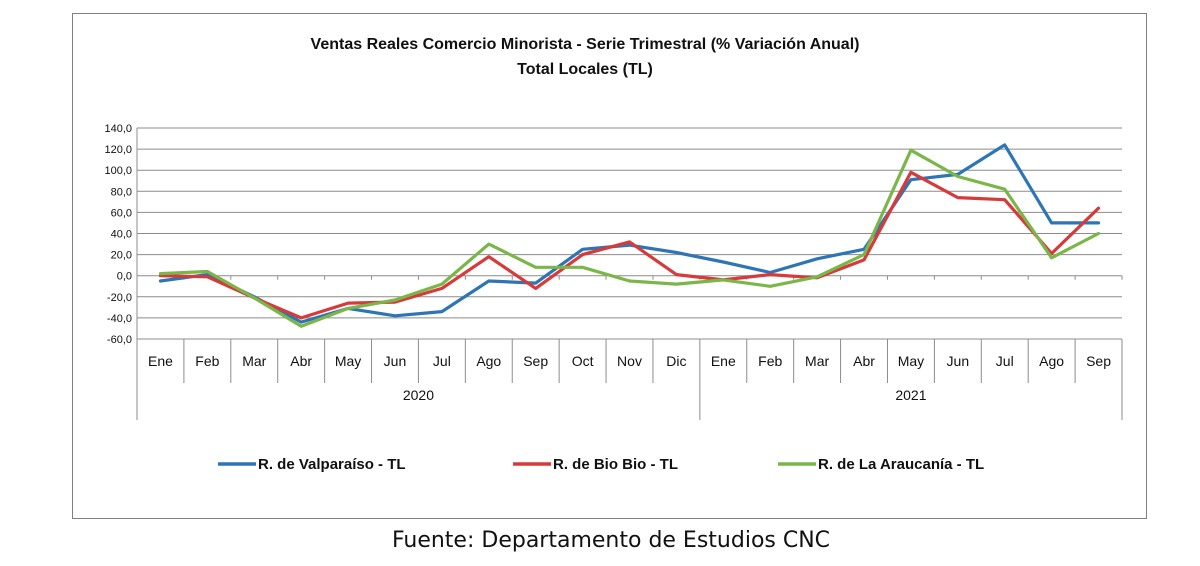  What do you see at coordinates (615, 464) in the screenshot?
I see `legend-label: R. de Bio Bio - TL` at bounding box center [615, 464].